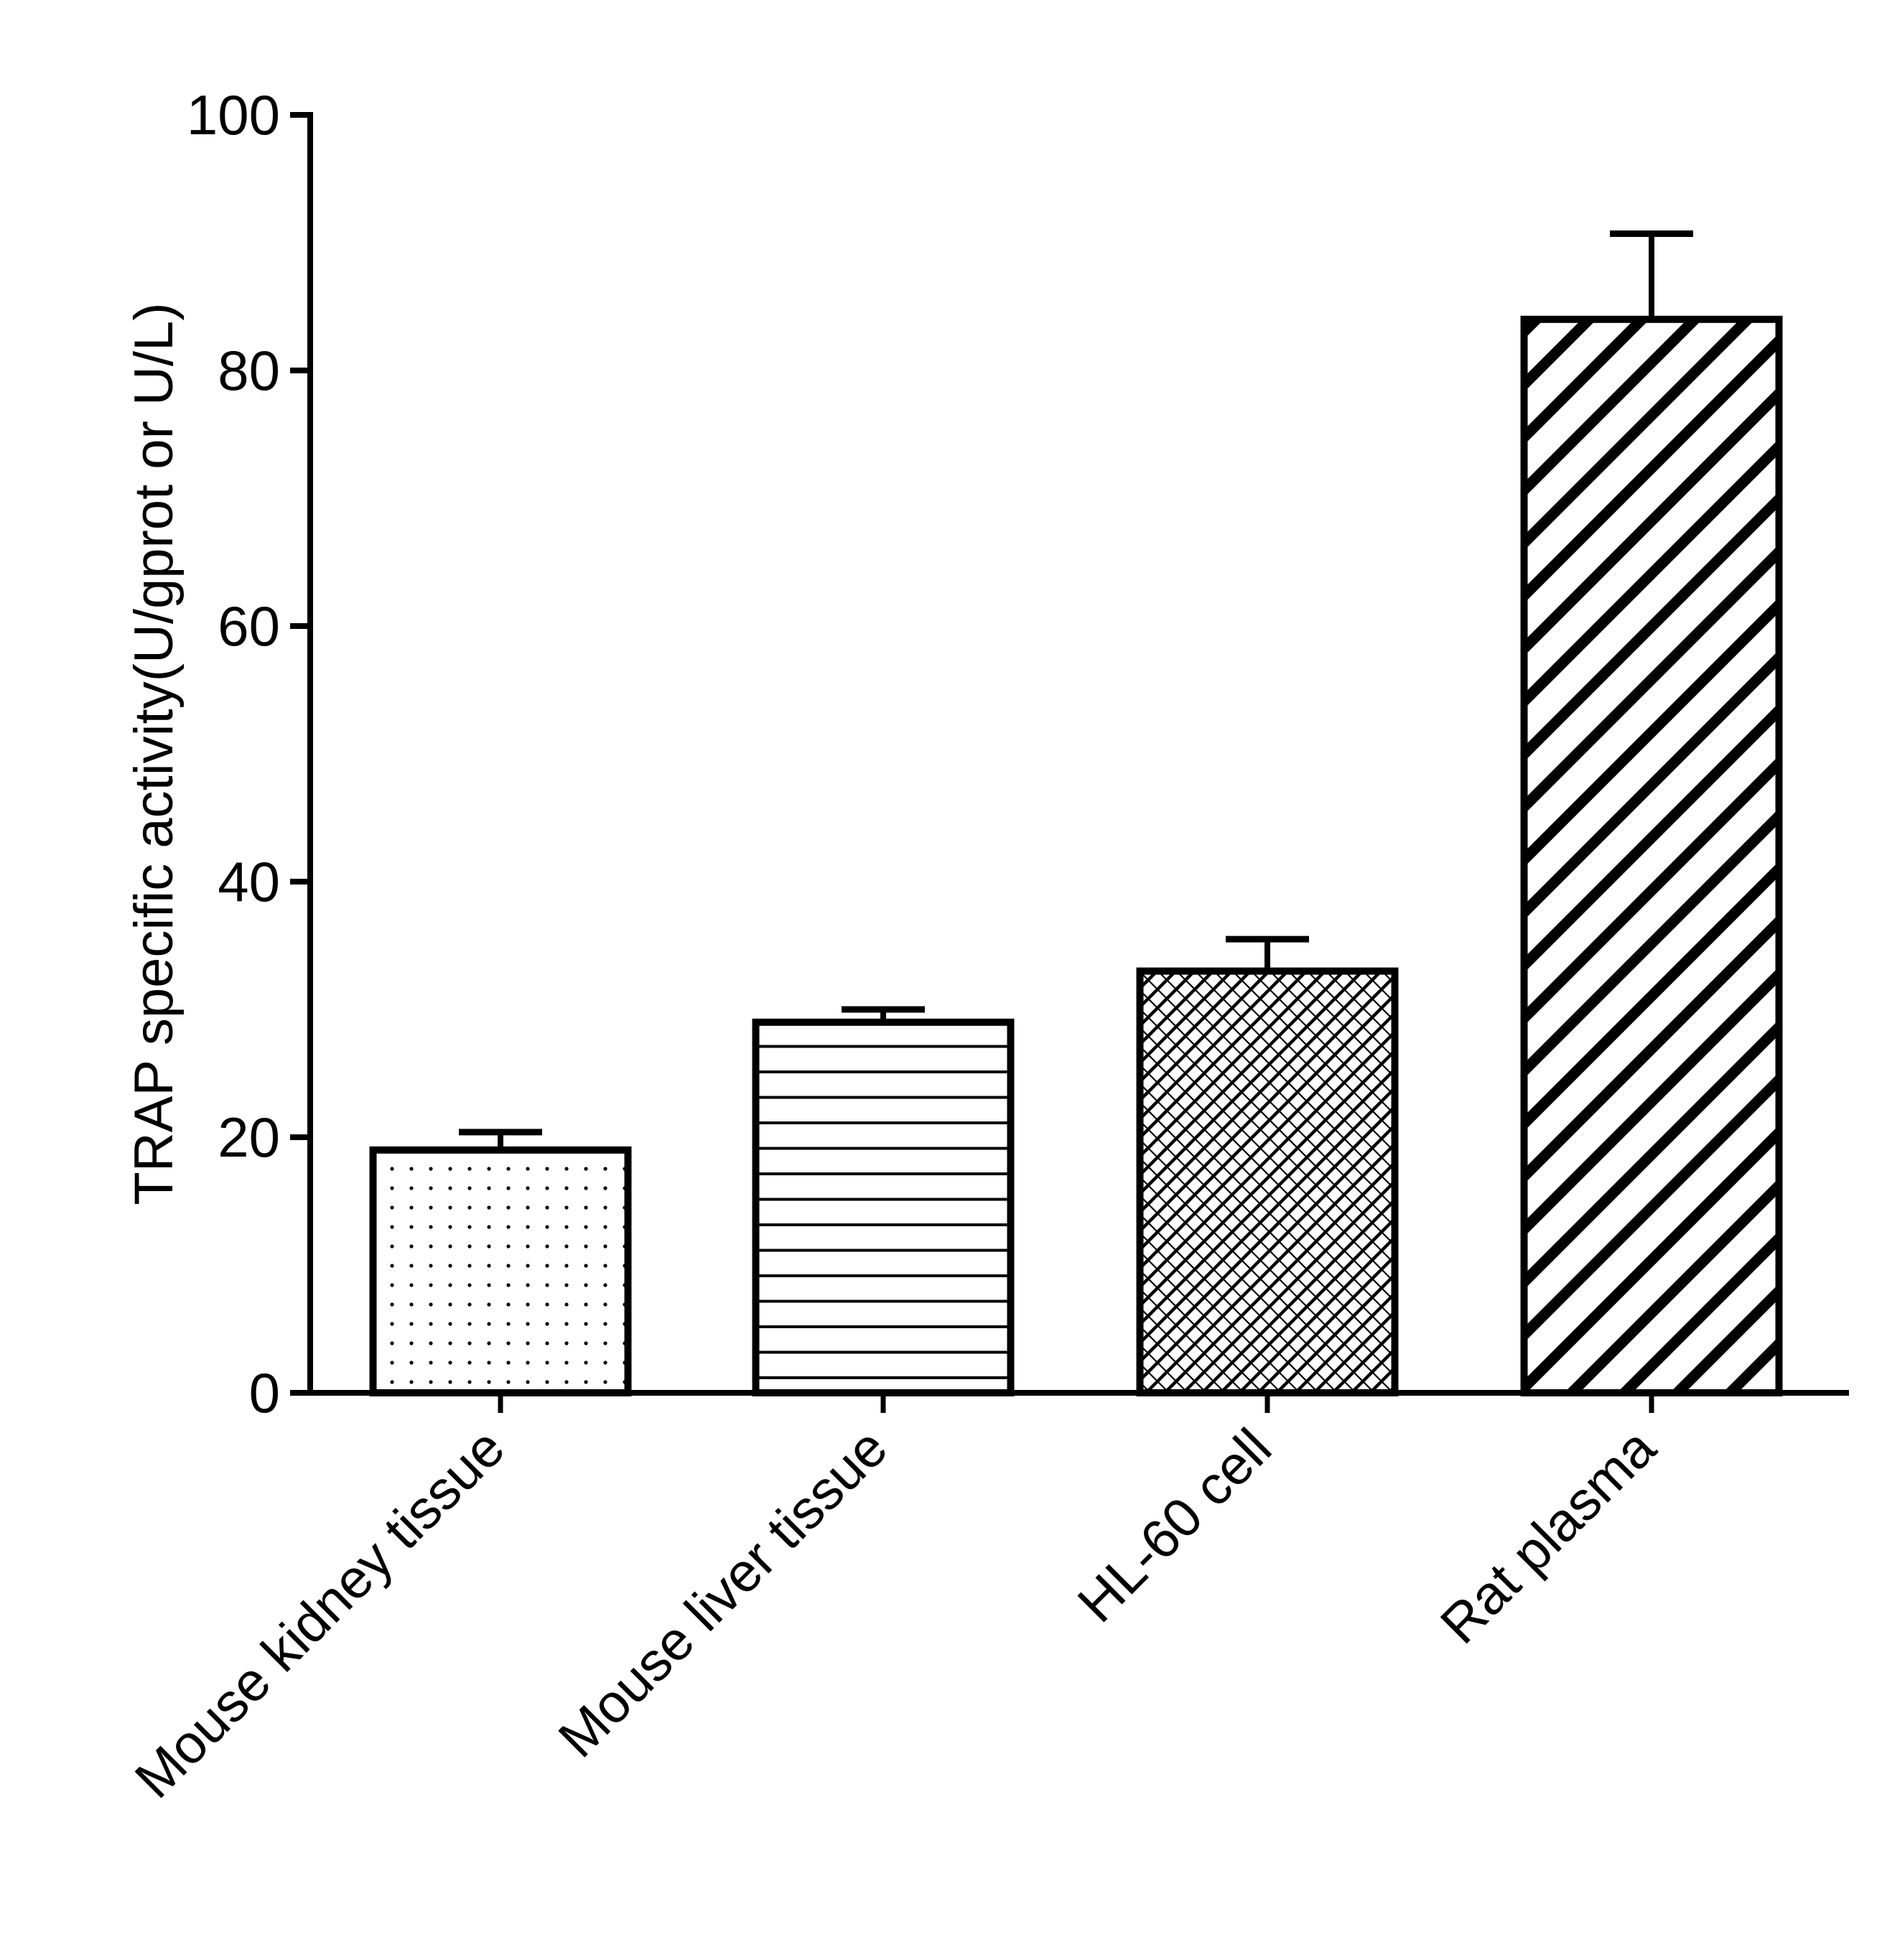  I want to click on bar-rat-plasma, so click(1651, 855).